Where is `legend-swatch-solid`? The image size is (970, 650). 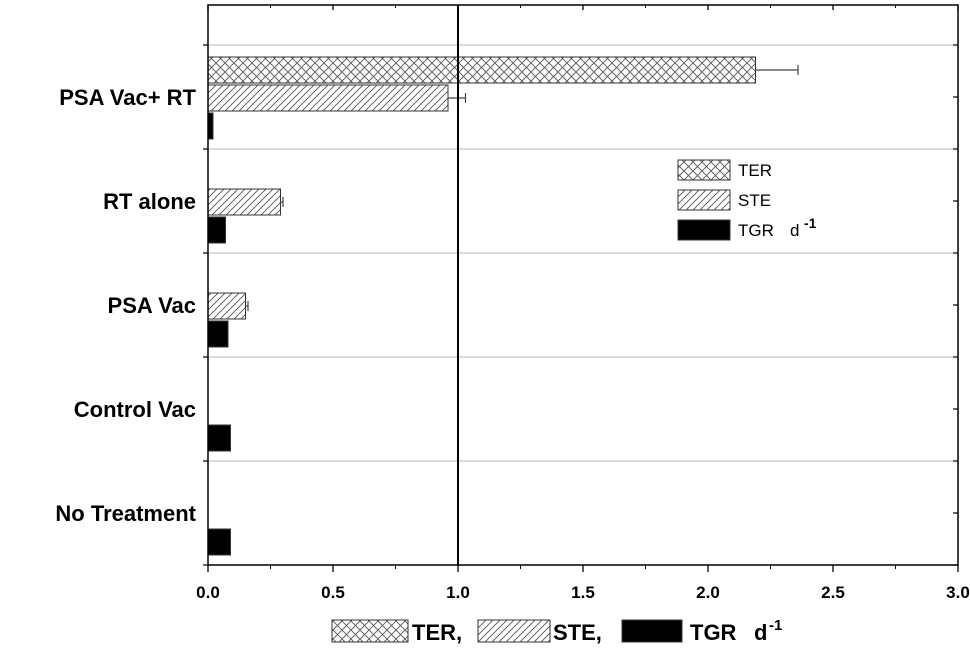
legend-swatch-solid is located at coordinates (704, 230).